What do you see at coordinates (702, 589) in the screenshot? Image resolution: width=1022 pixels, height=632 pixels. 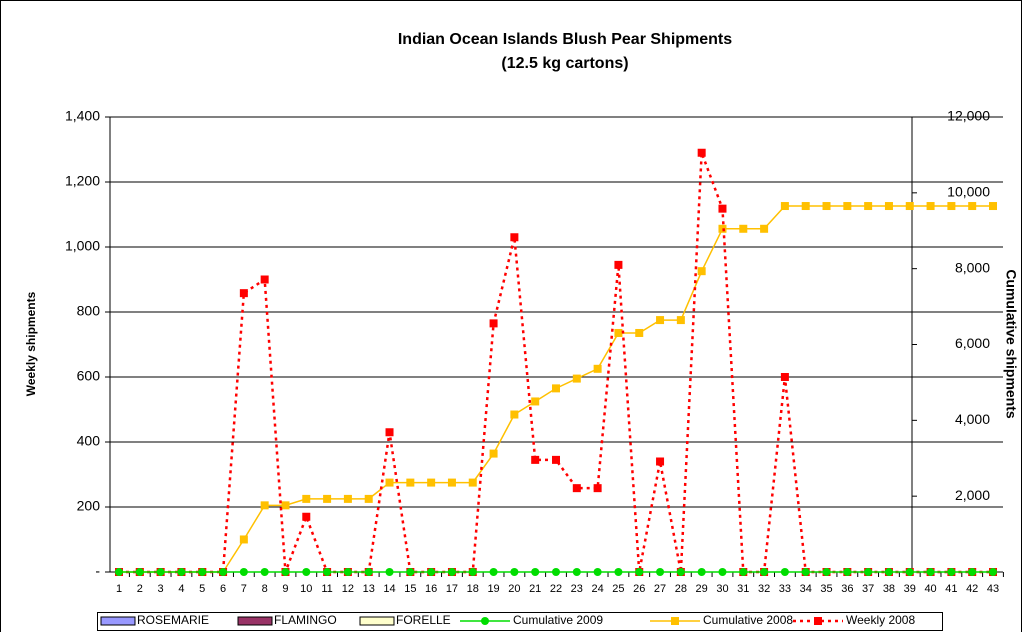 I see `x-tick-label: 29` at bounding box center [702, 589].